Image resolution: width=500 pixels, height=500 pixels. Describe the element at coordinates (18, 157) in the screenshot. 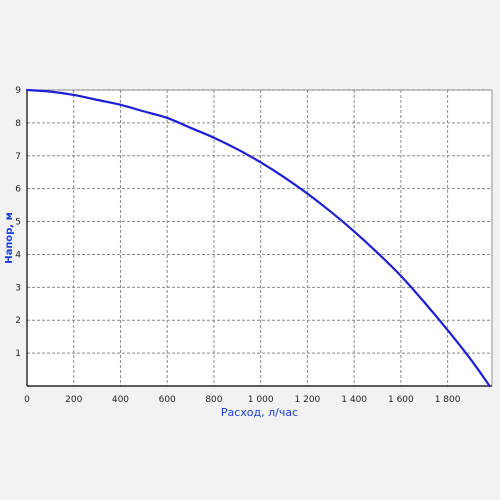

I see `y-tick-label: 7` at that location.